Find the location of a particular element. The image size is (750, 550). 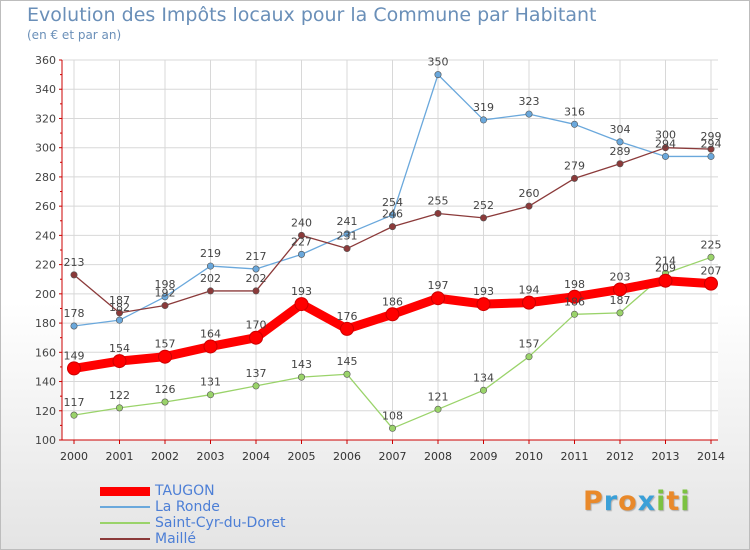

legend-item-la-ronde: La Ronde is located at coordinates (210, 507).